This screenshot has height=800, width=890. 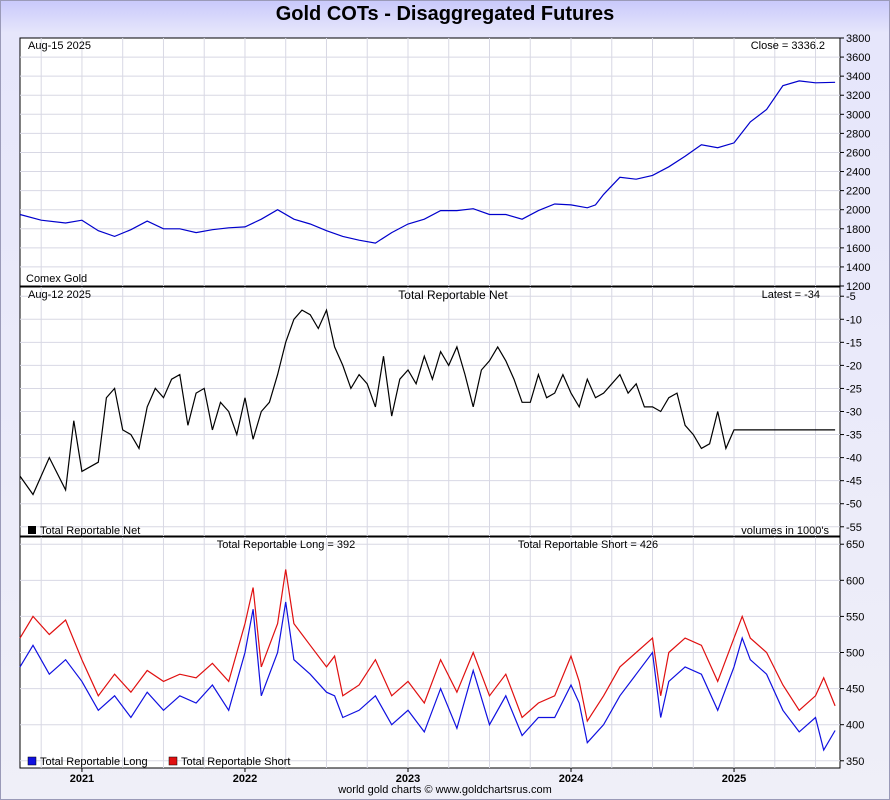 I want to click on price-date-label: Aug-15 2025, so click(x=59, y=46).